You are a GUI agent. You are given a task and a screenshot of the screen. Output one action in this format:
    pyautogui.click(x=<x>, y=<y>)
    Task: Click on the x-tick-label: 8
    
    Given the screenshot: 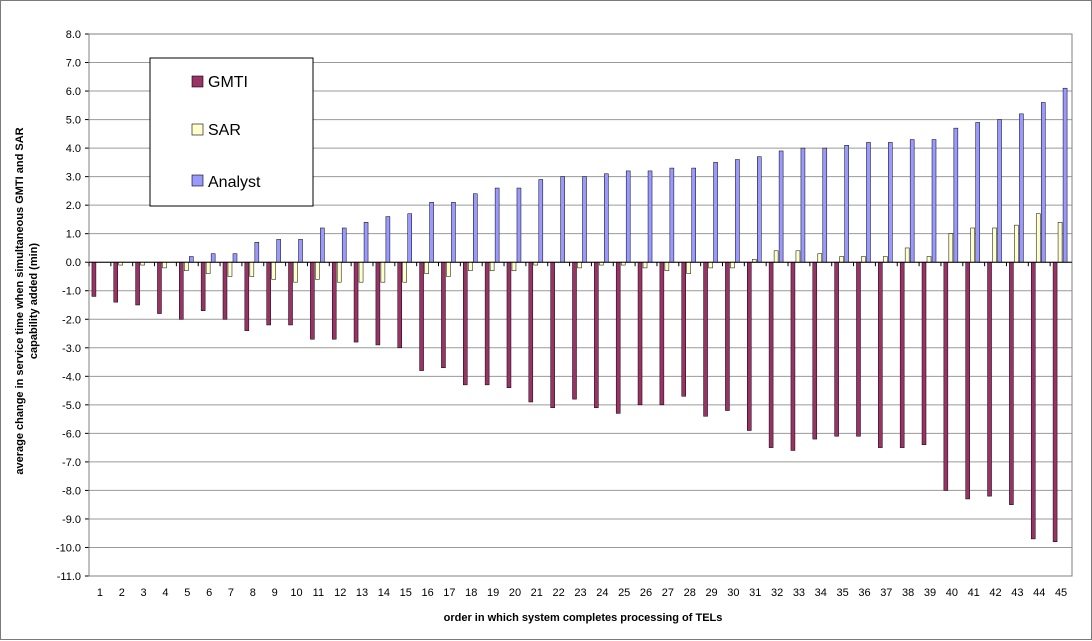 What is the action you would take?
    pyautogui.click(x=253, y=593)
    